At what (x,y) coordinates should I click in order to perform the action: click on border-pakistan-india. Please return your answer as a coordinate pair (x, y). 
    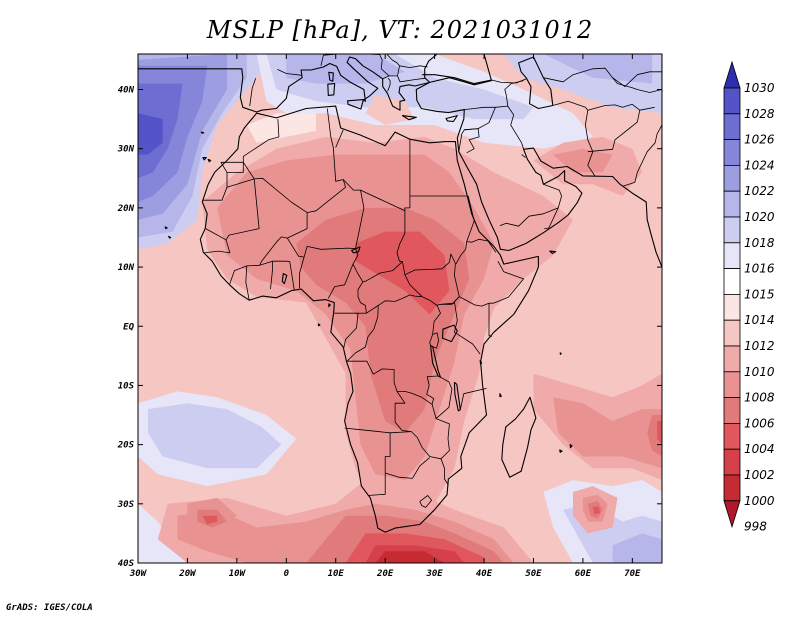
    Looking at the image, I should click on (642, 155).